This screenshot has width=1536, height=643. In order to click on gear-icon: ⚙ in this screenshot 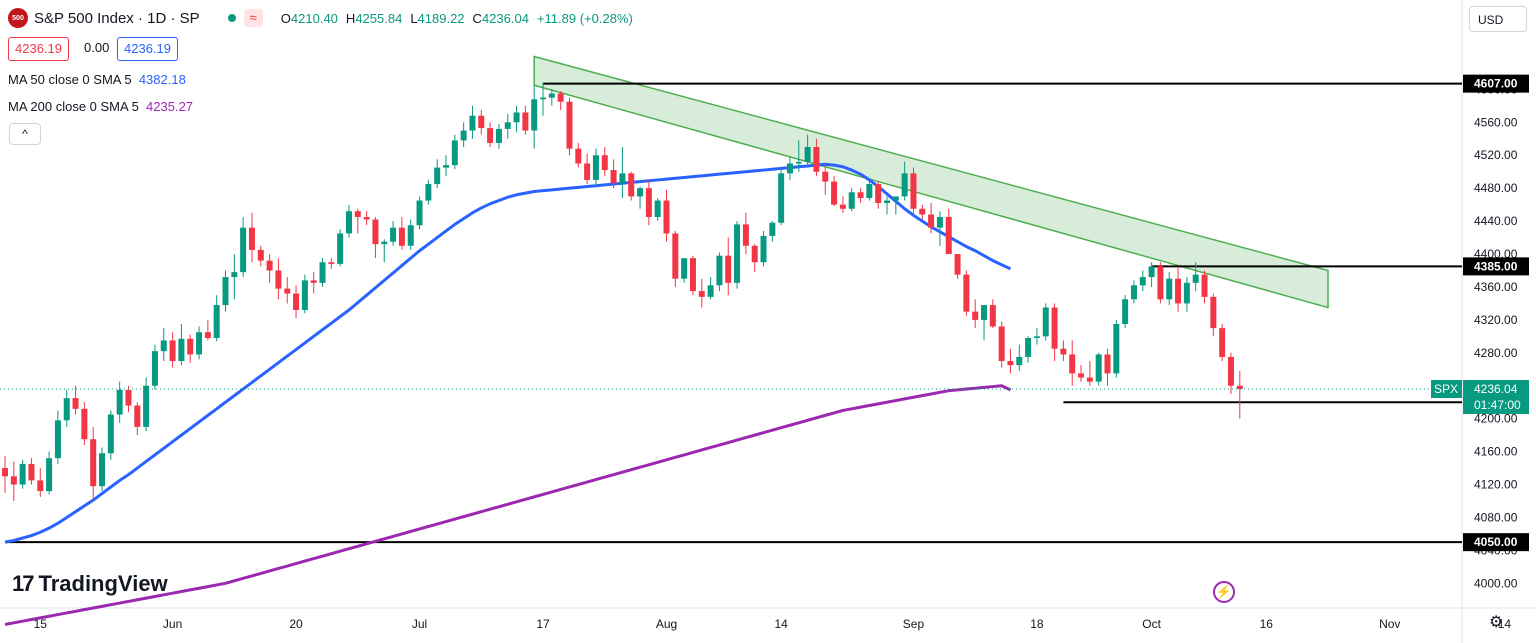, I will do `click(1496, 622)`.